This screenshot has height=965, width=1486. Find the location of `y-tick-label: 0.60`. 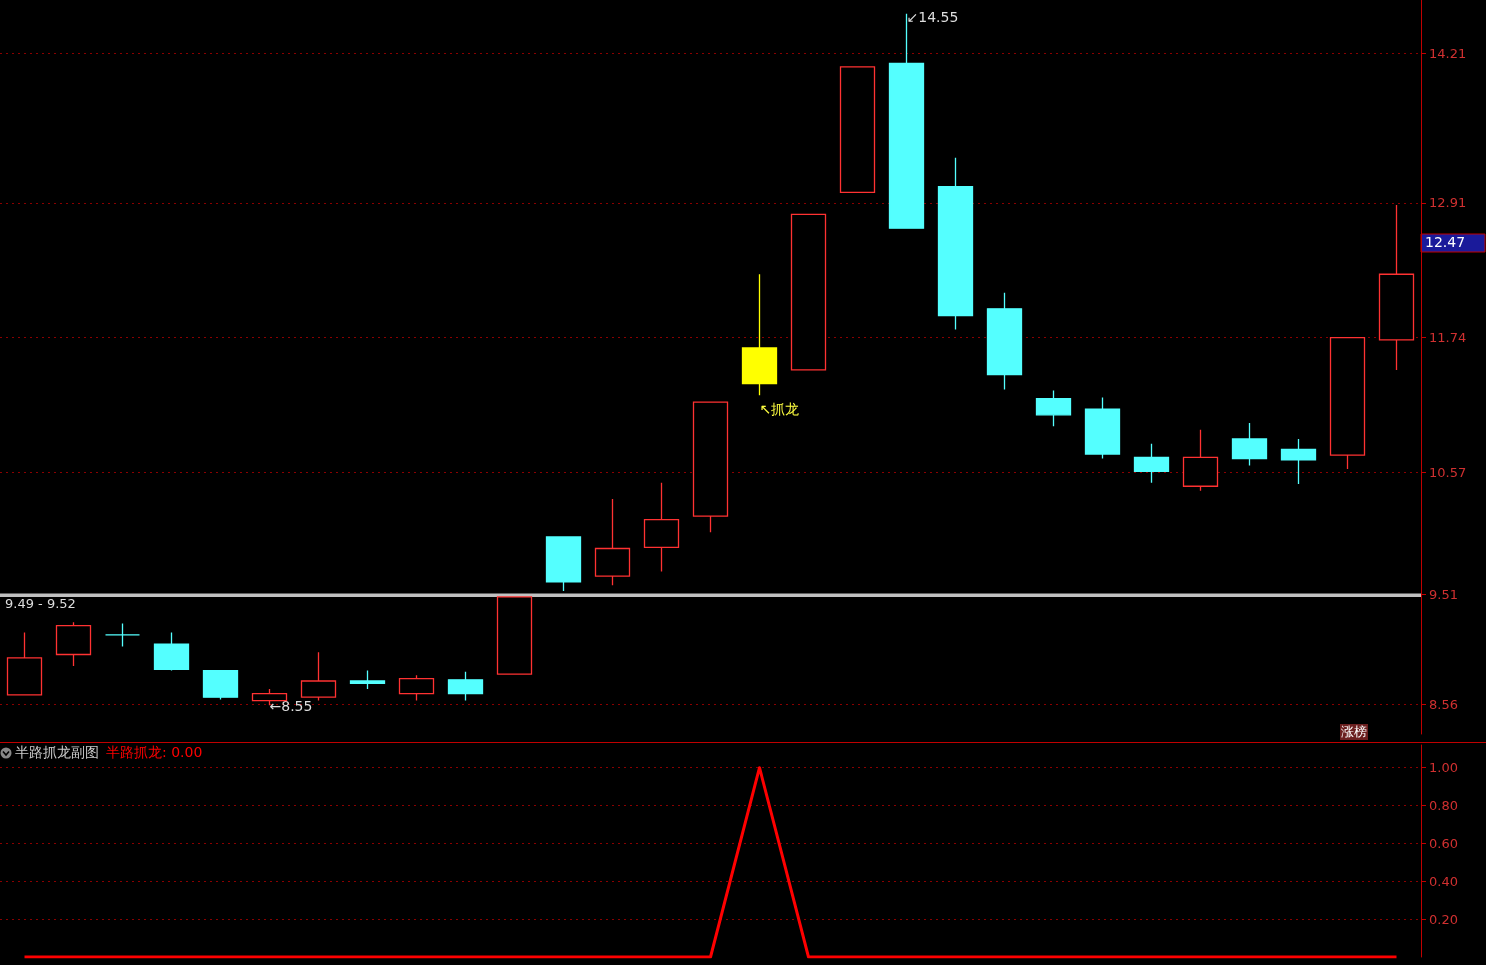

y-tick-label: 0.60 is located at coordinates (1443, 843).